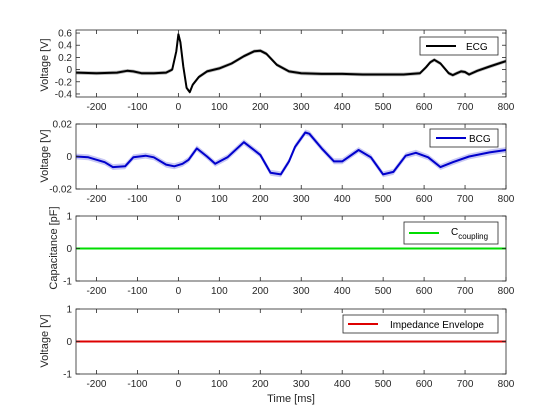 This screenshot has width=560, height=420. I want to click on ecg-ytick-label: 0.2, so click(65, 58).